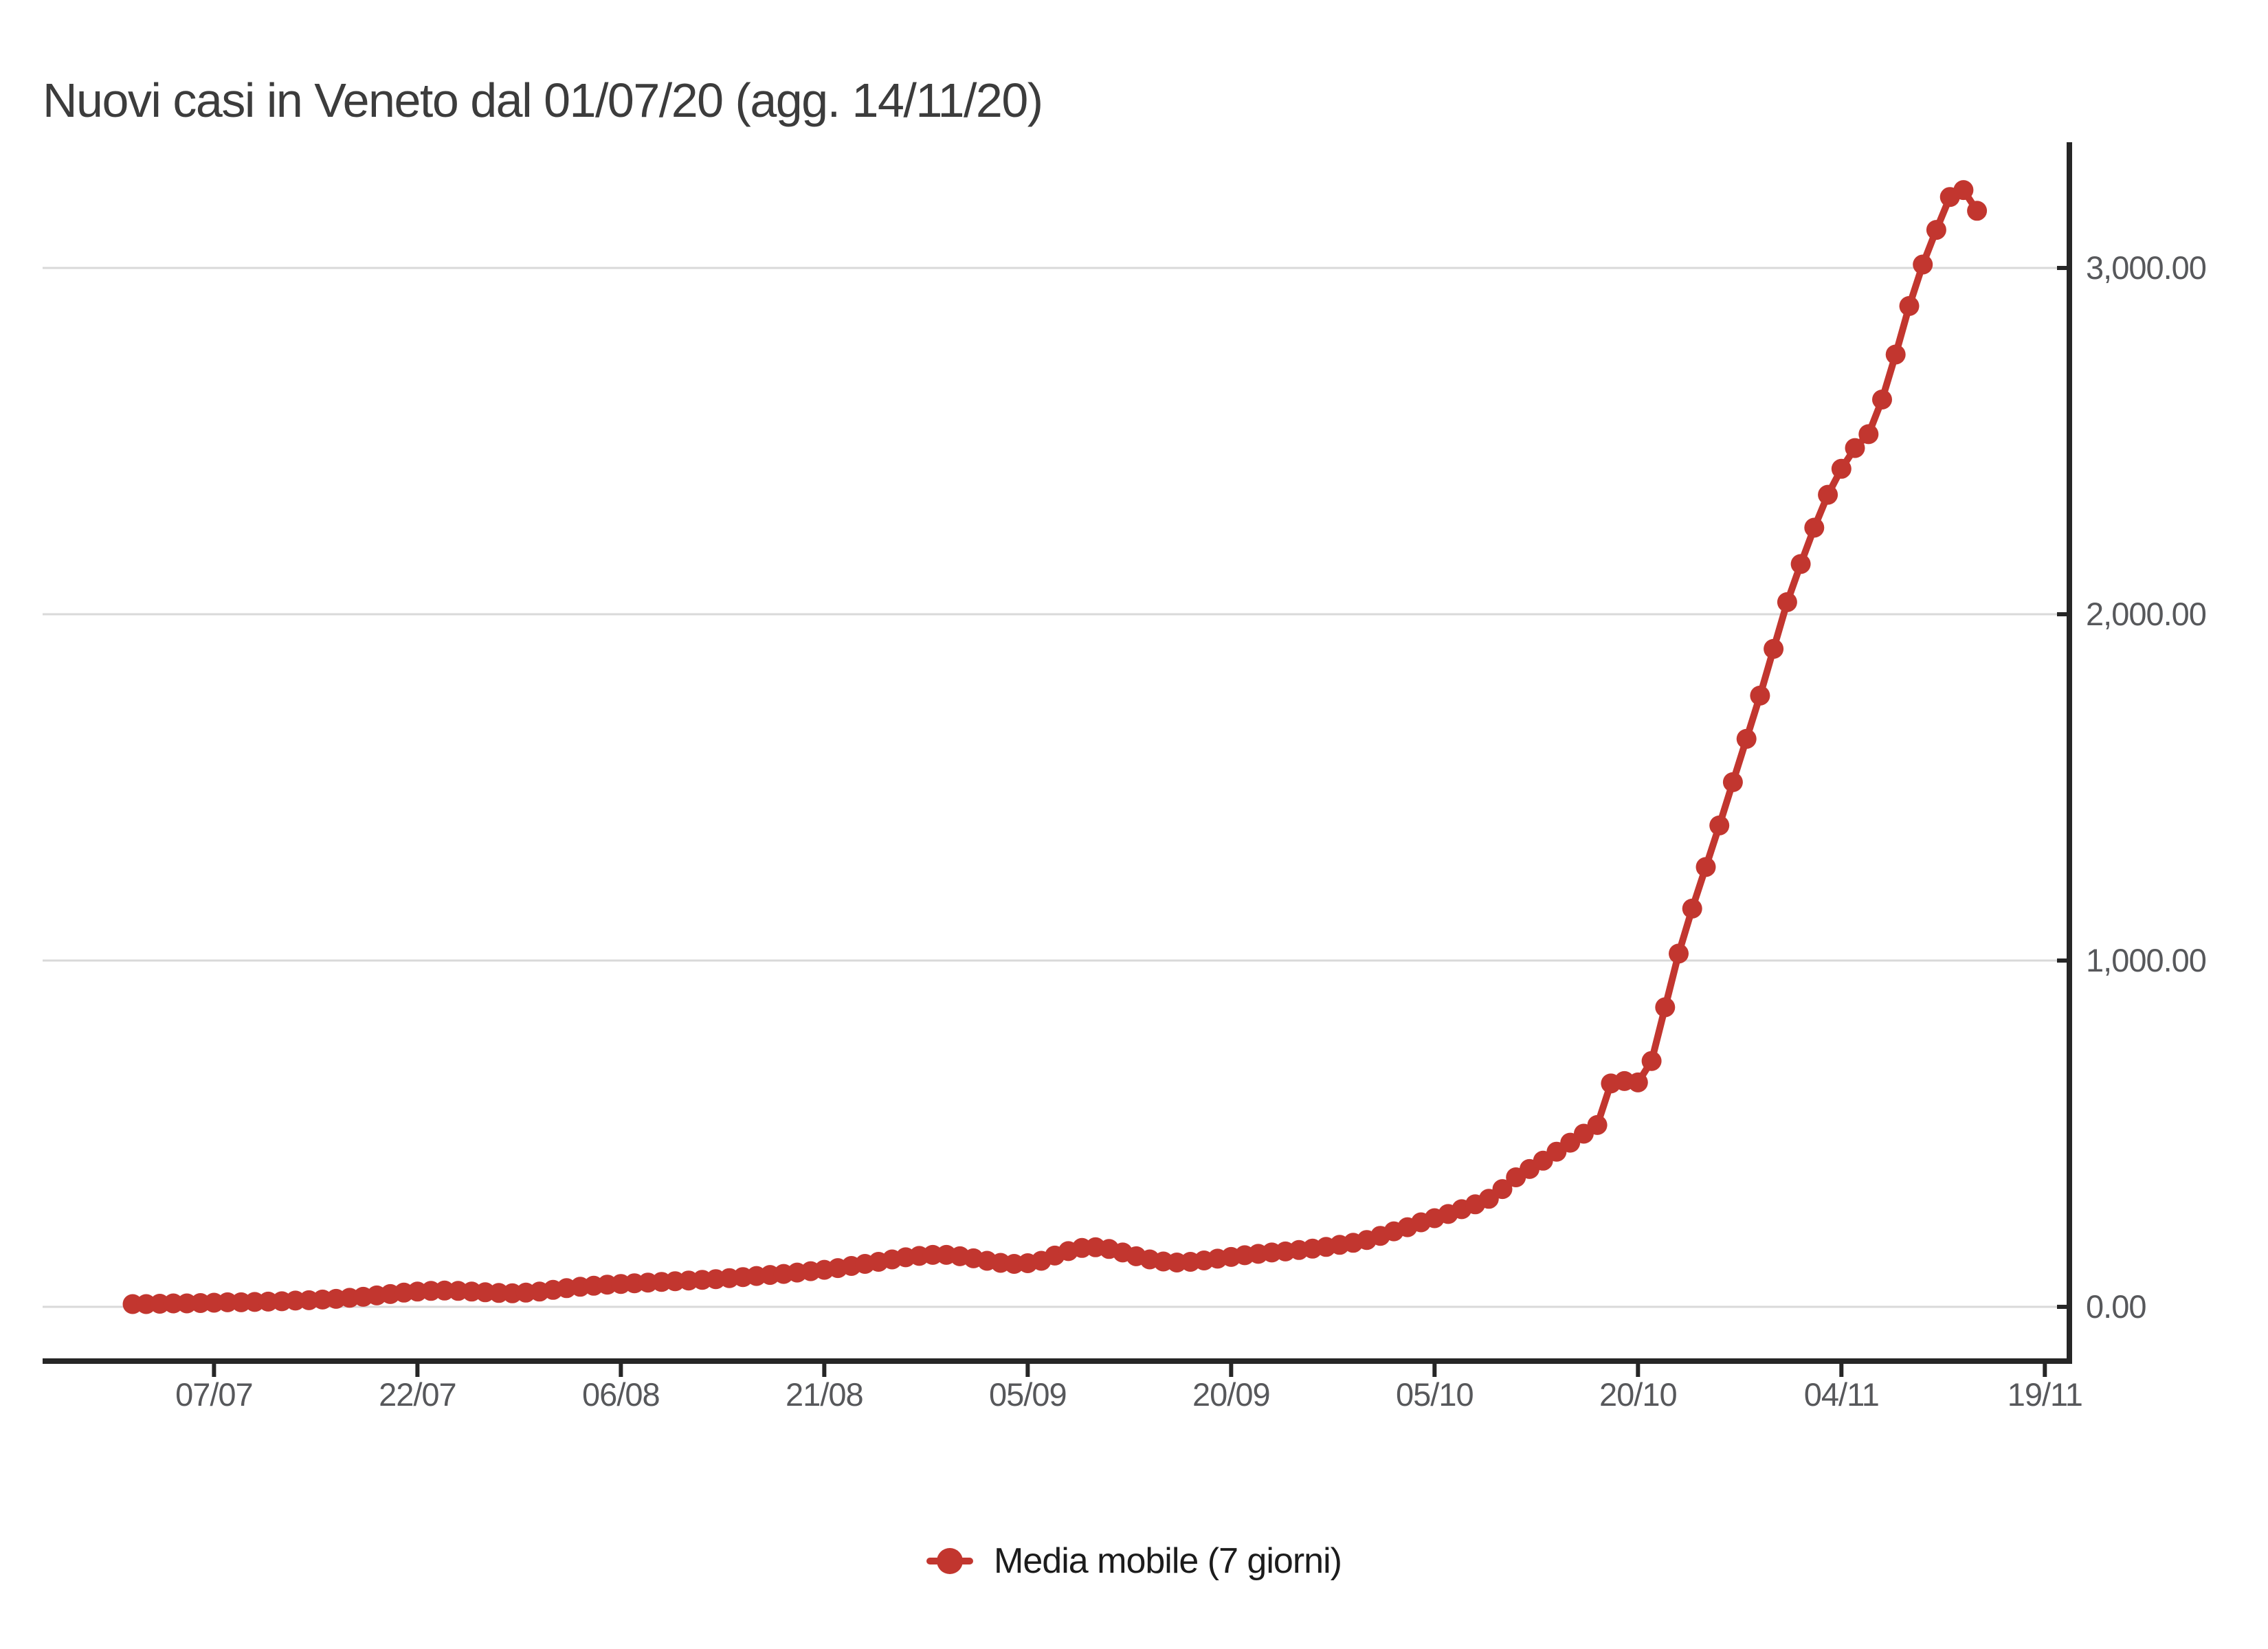 The image size is (2268, 1649). I want to click on y-tick-label: 1,000.00, so click(2146, 960).